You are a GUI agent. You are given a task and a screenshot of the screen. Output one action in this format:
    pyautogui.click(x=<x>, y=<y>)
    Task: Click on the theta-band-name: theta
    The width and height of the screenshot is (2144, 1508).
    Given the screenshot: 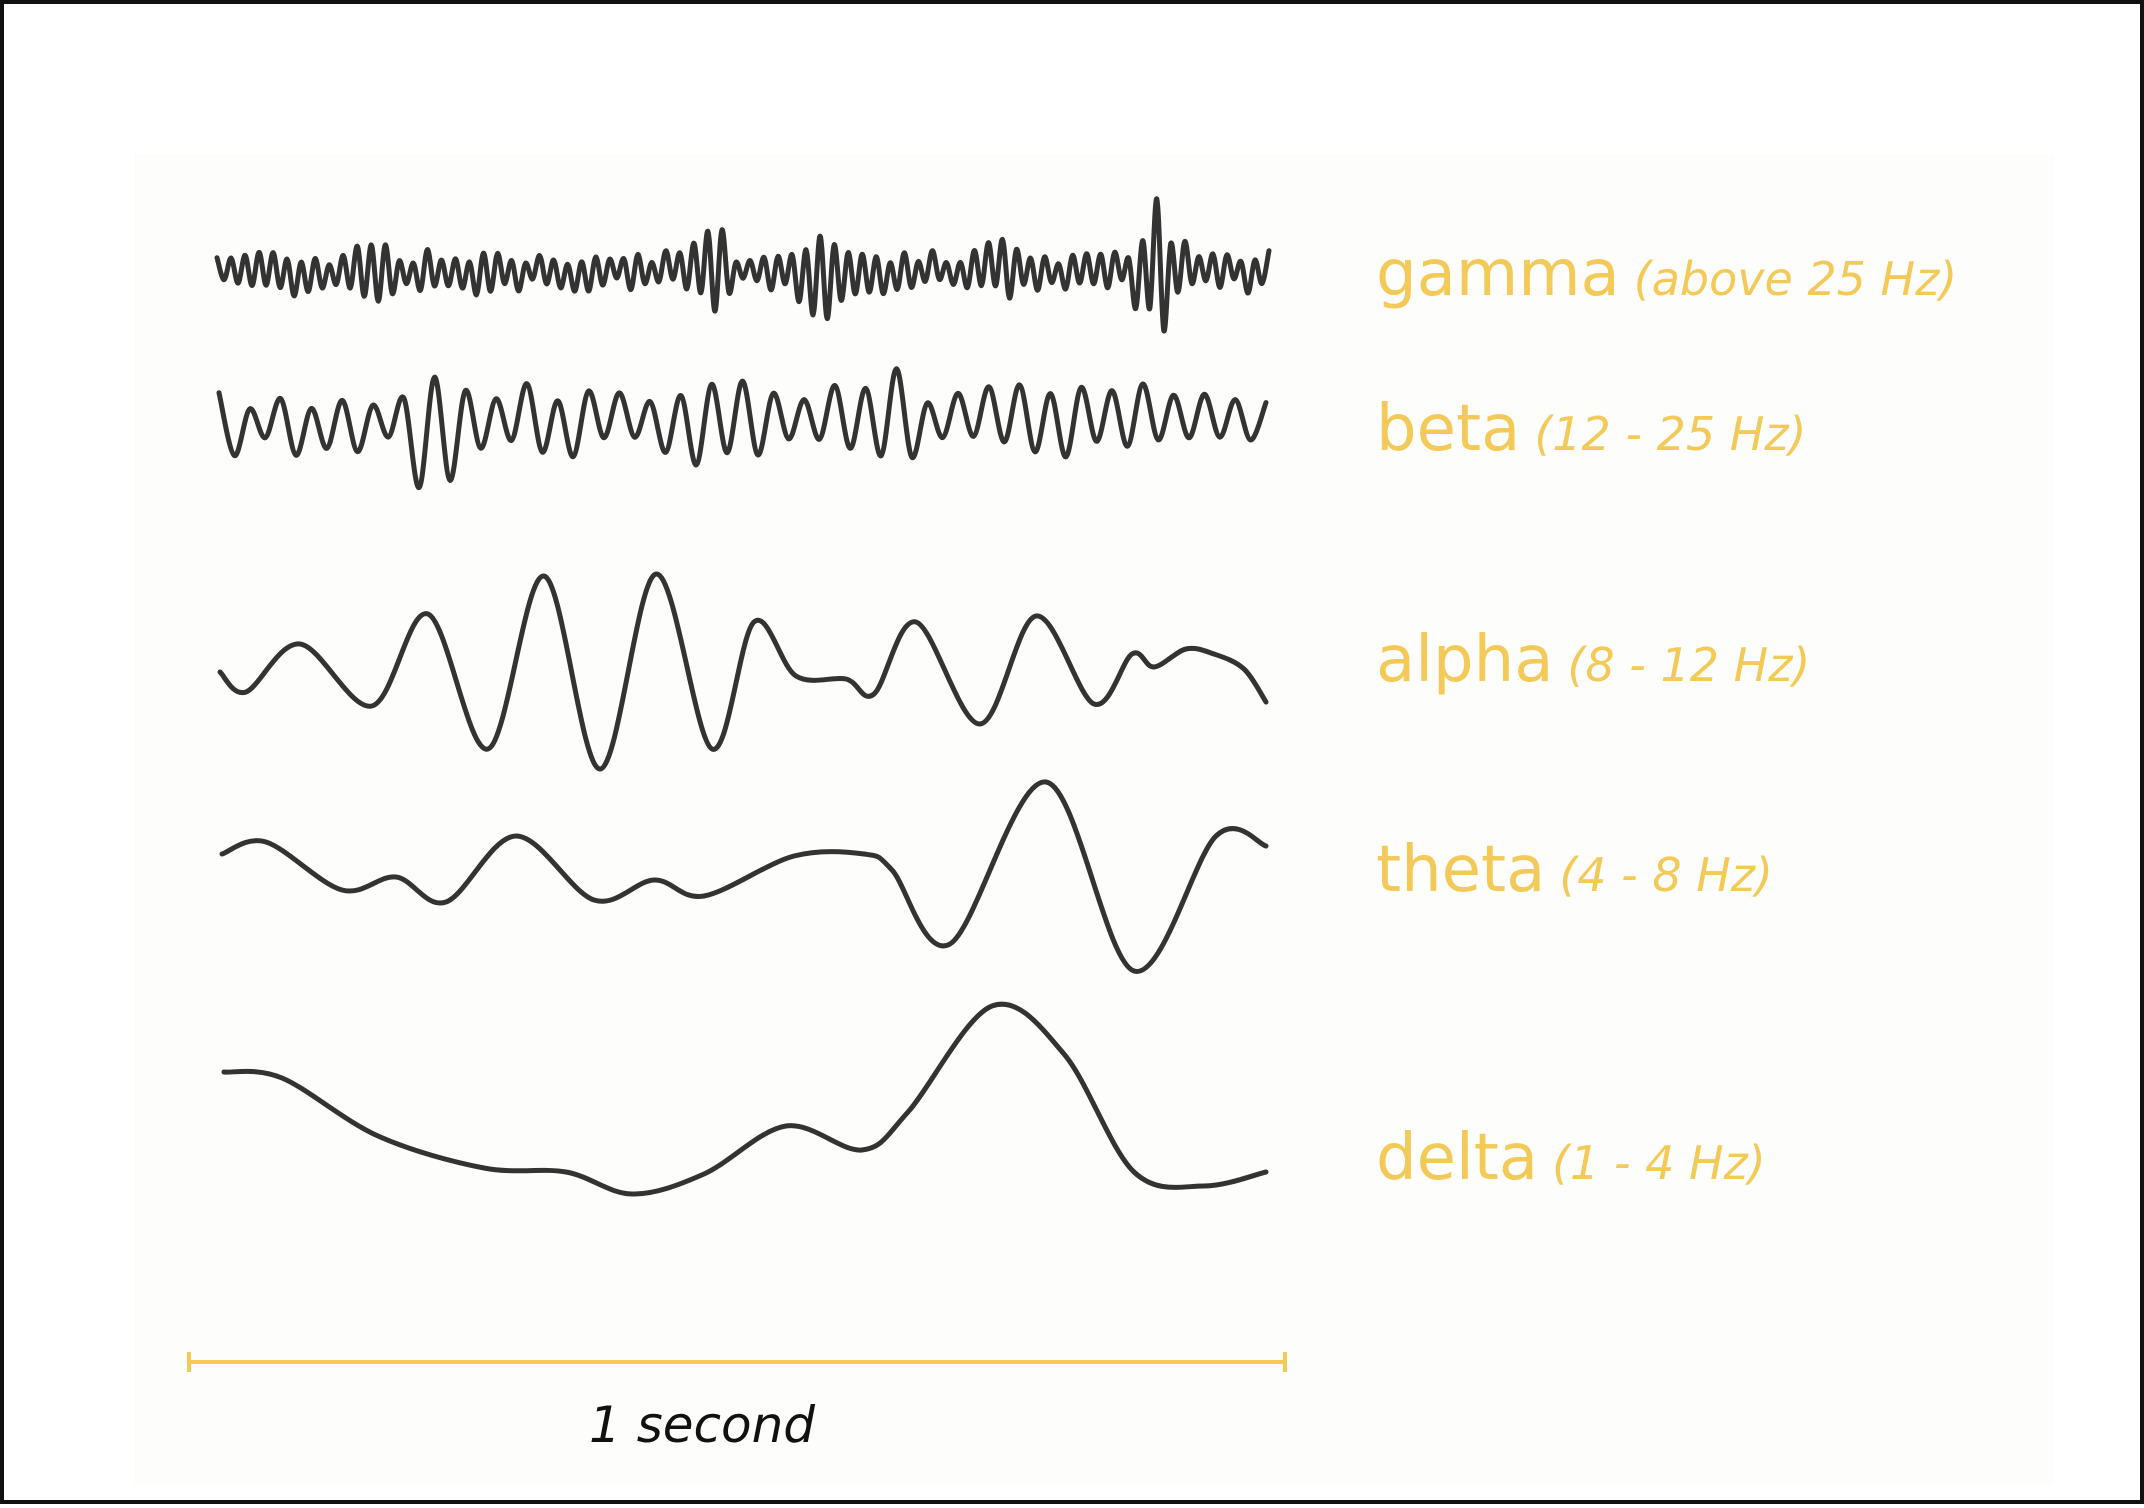 What is the action you would take?
    pyautogui.click(x=1461, y=870)
    